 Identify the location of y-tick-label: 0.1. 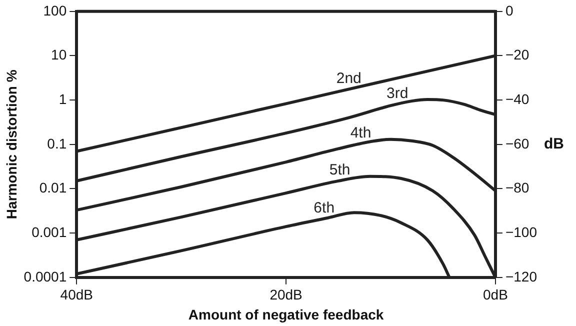
(57, 143).